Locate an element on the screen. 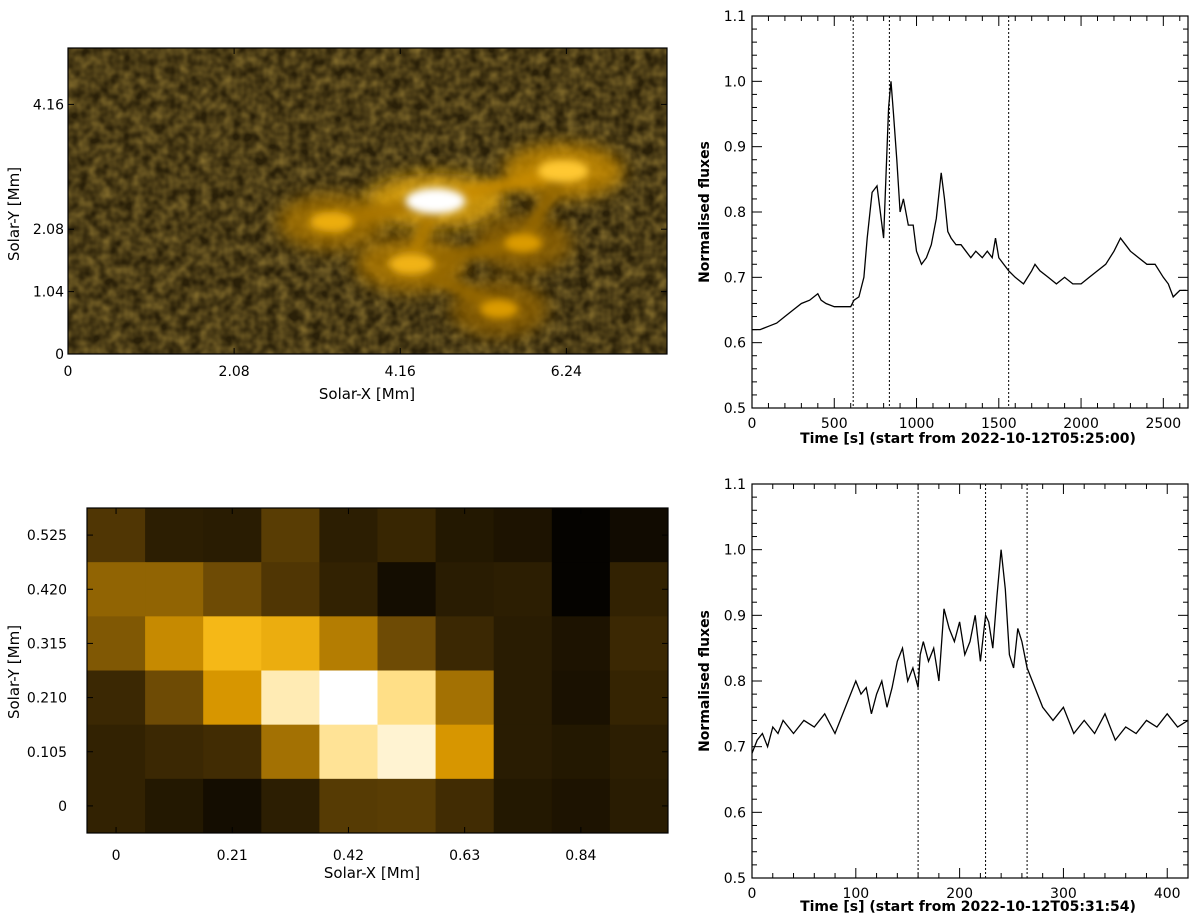 The width and height of the screenshot is (1200, 920). y-tick-label: 1.04 is located at coordinates (48, 293).